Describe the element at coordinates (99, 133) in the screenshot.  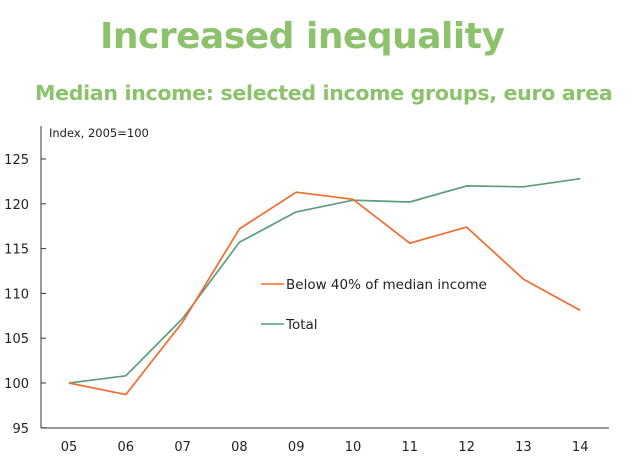
I see `y-axis-title: Index, 2005=100` at that location.